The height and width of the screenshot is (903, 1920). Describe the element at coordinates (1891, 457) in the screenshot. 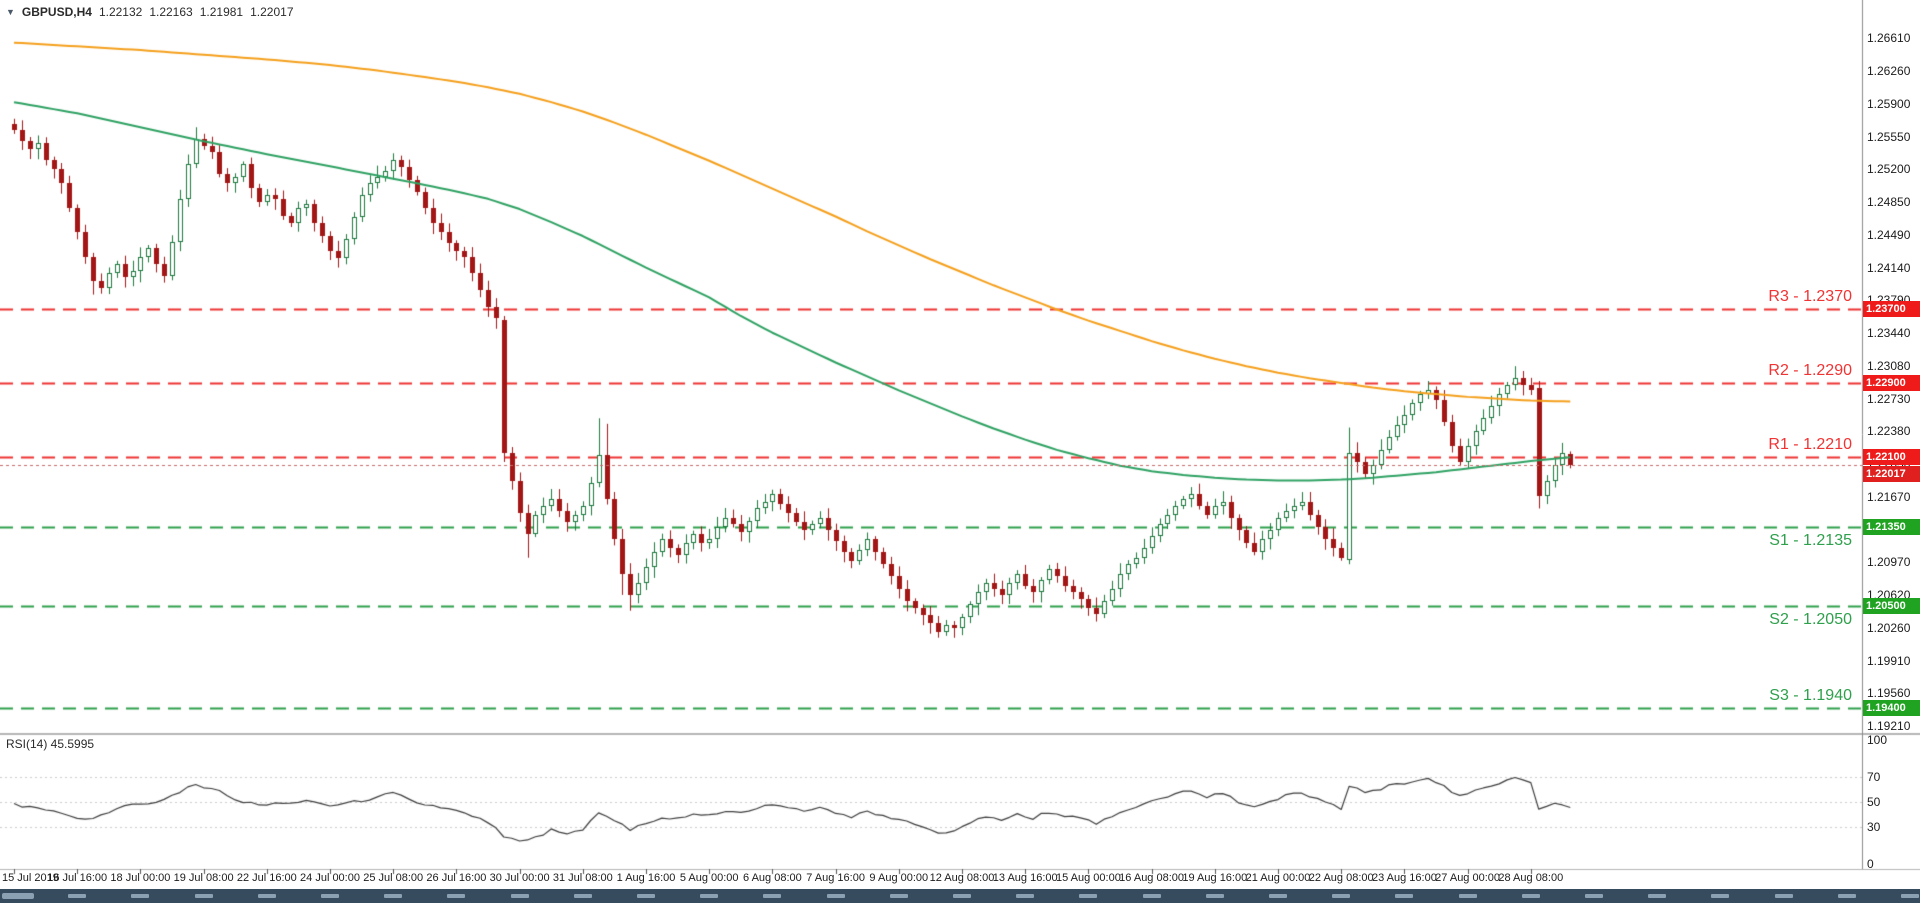

I see `price-tag-r1: 1.22100` at that location.